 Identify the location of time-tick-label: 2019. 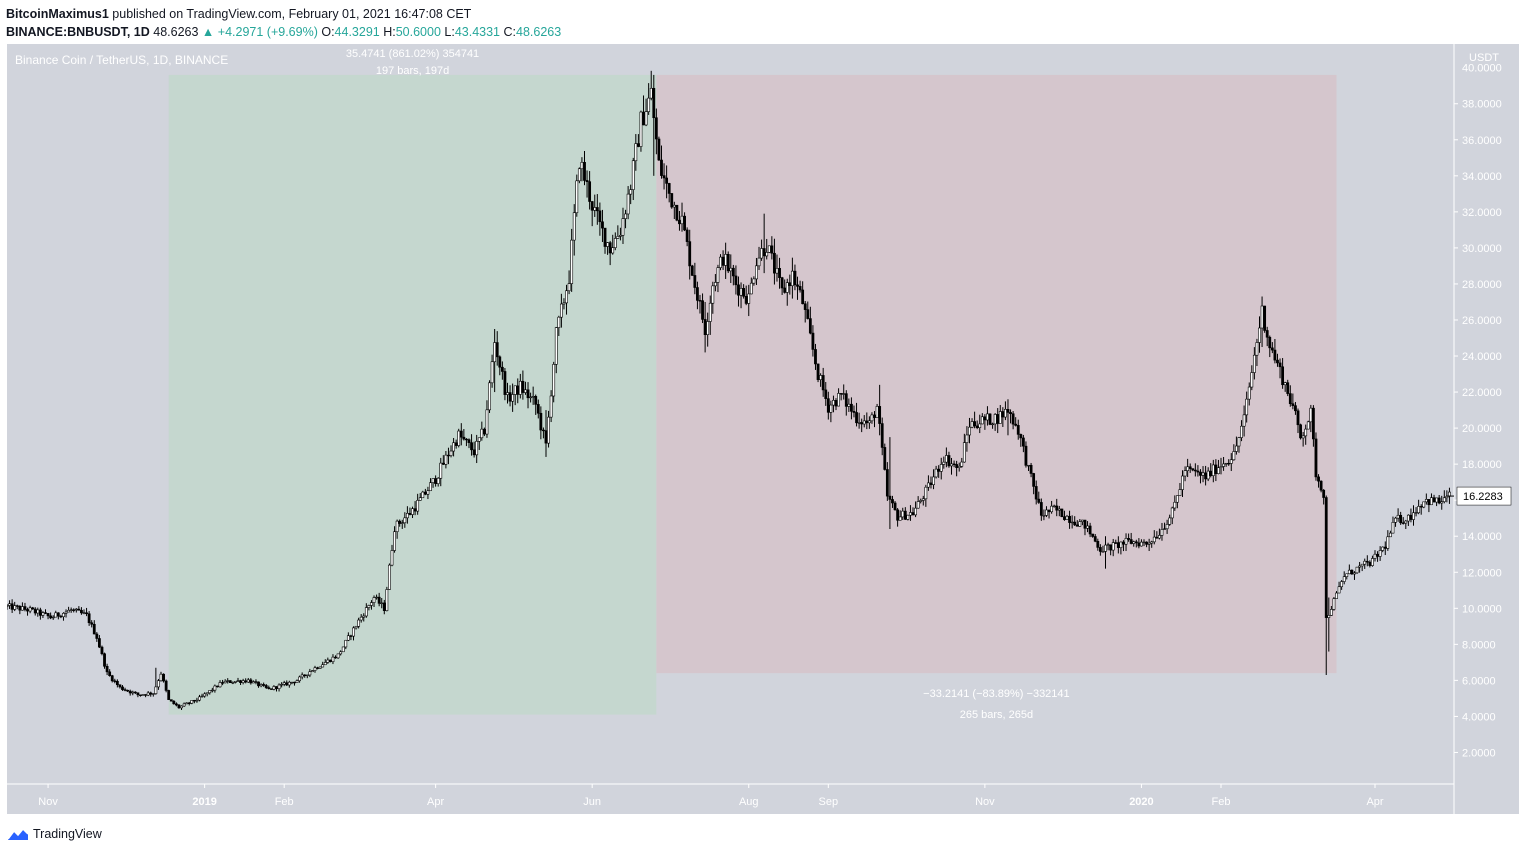
(204, 802).